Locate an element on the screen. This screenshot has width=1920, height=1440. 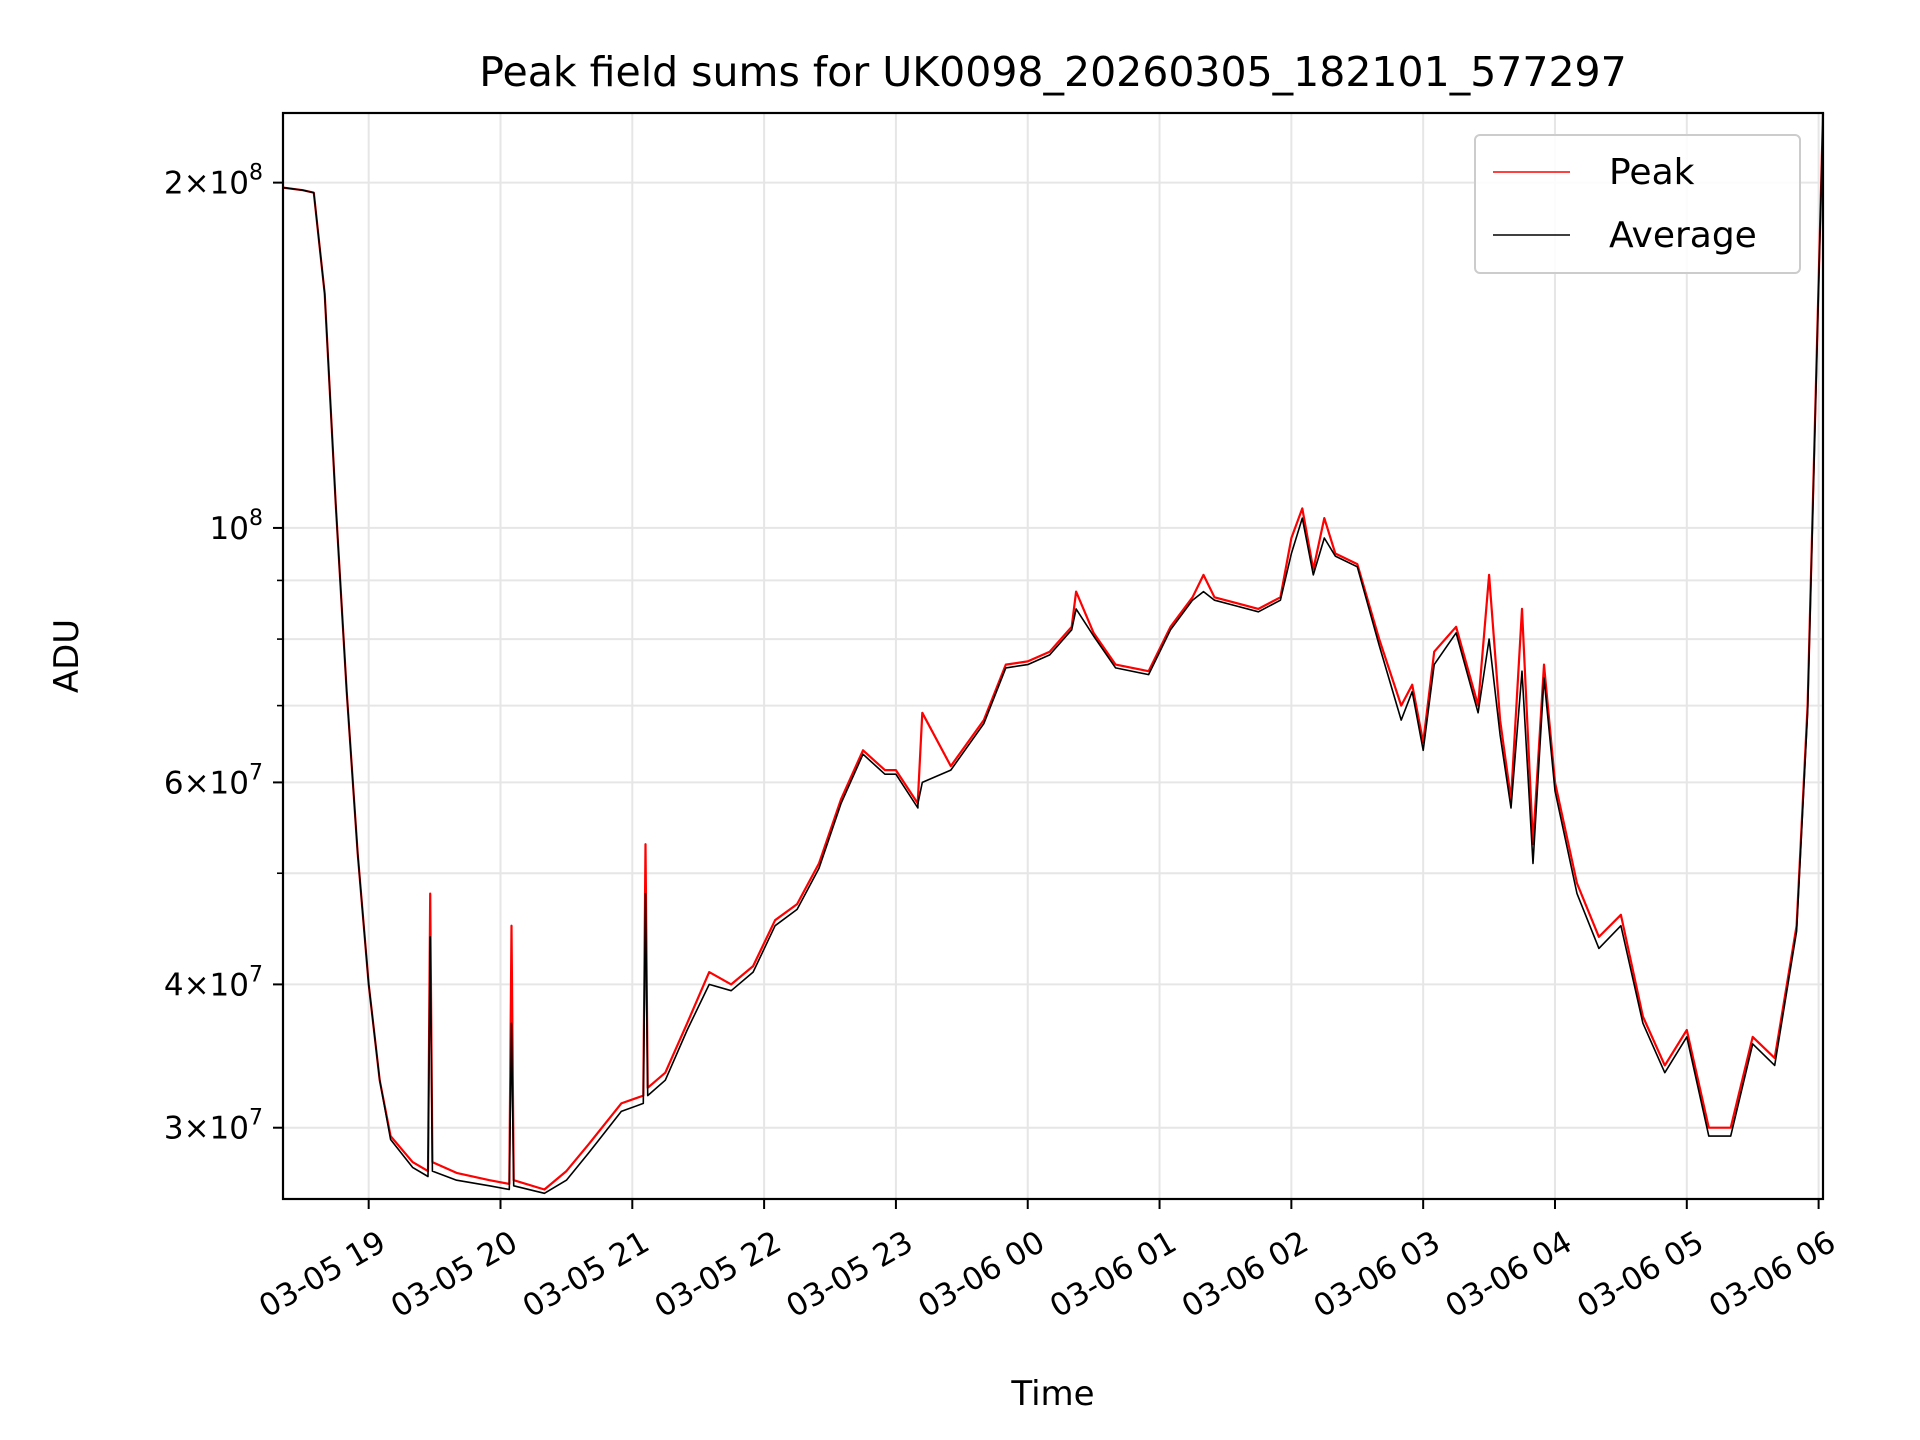
legend-box is located at coordinates (1637, 204).